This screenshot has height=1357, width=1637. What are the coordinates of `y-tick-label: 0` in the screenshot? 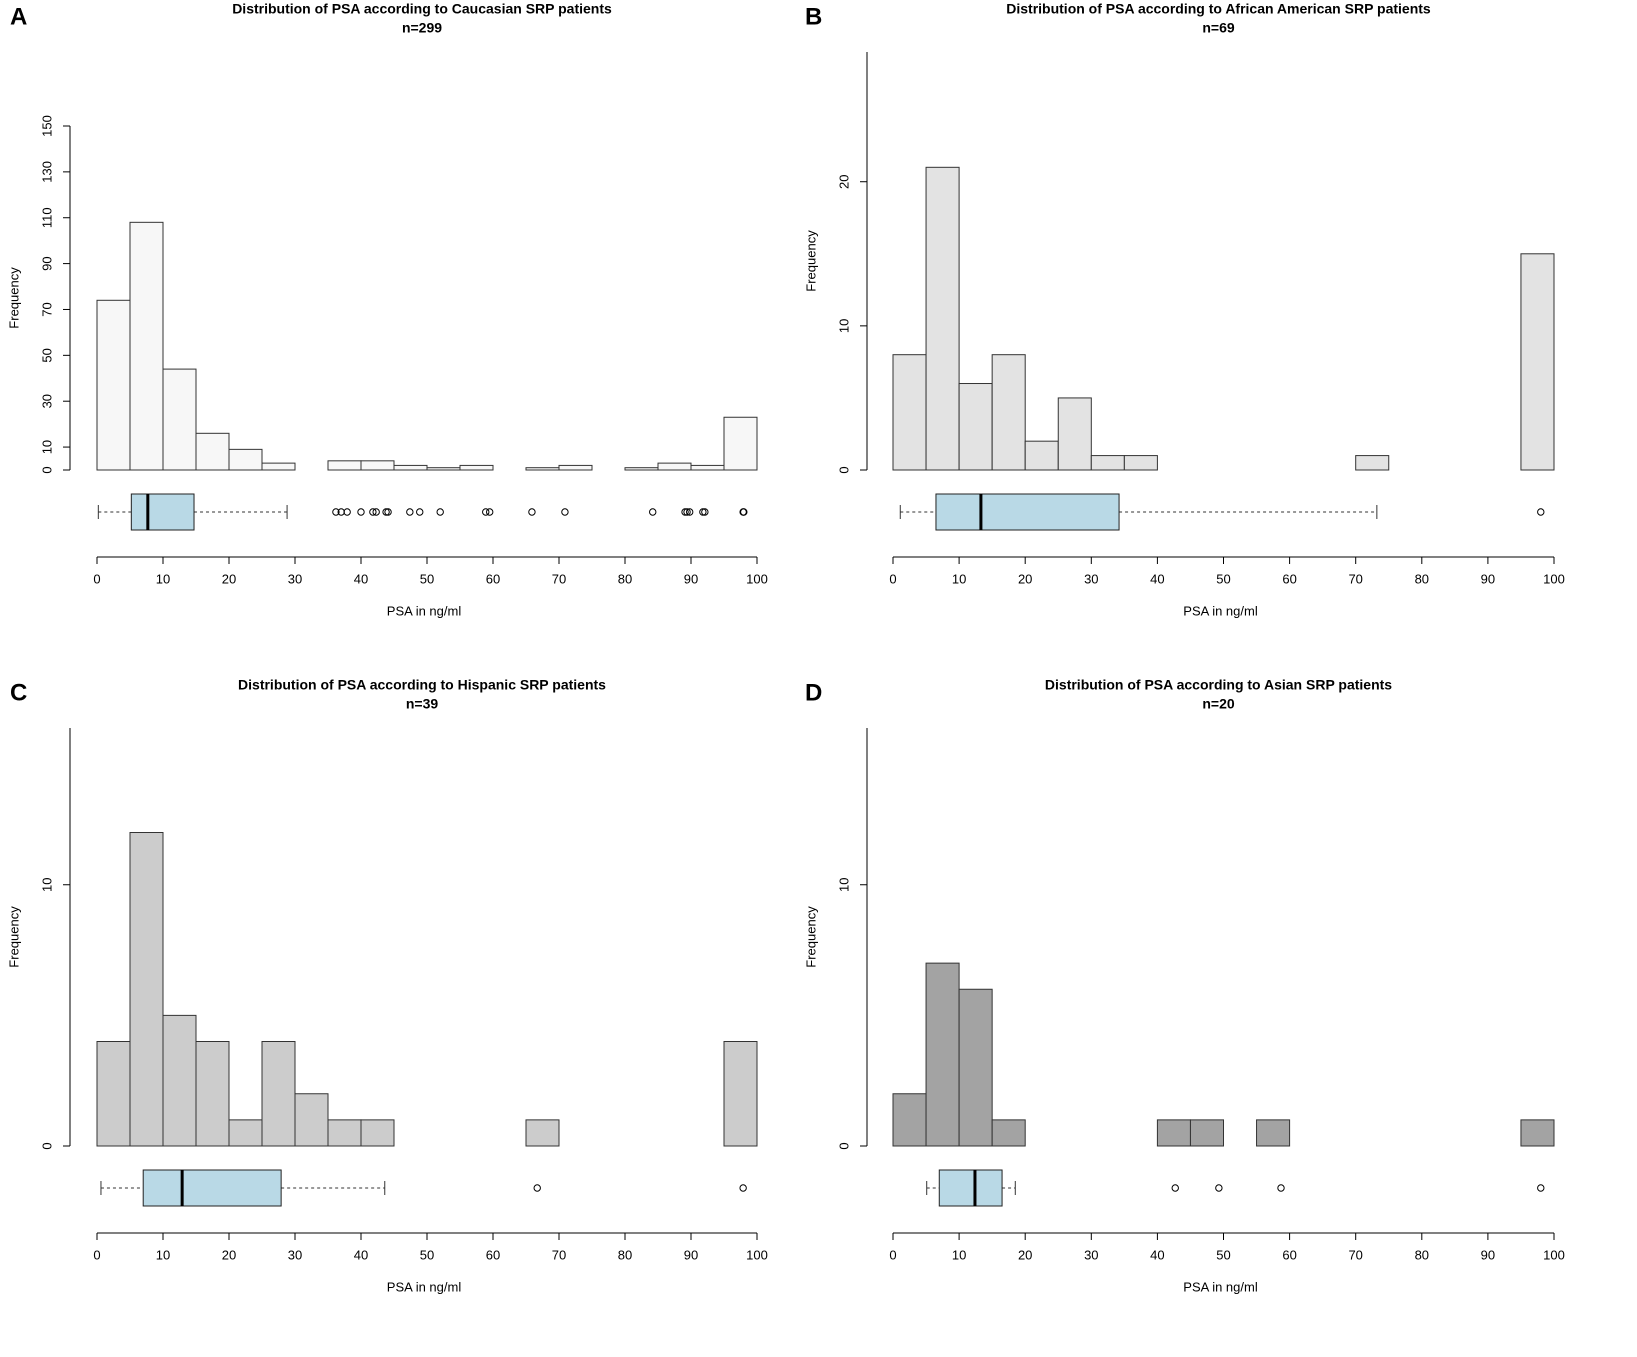 It's located at (46, 469).